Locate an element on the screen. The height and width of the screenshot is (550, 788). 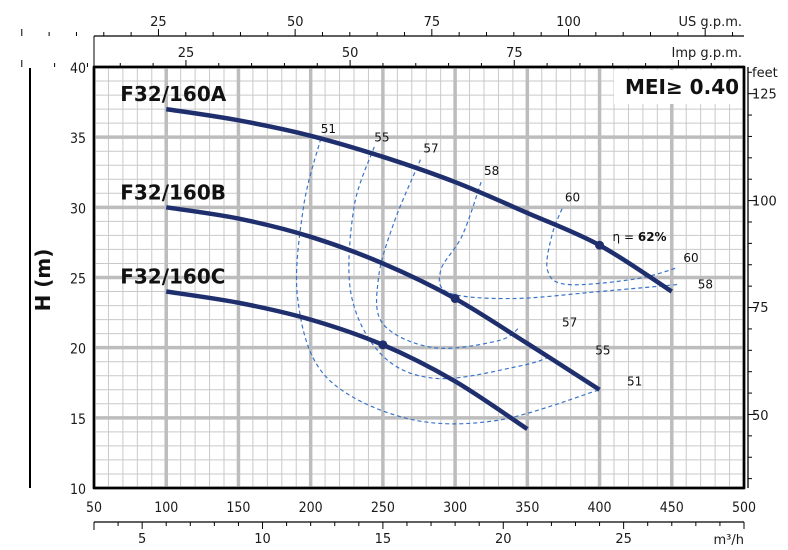
m3h-tick-label: 25 is located at coordinates (623, 539).